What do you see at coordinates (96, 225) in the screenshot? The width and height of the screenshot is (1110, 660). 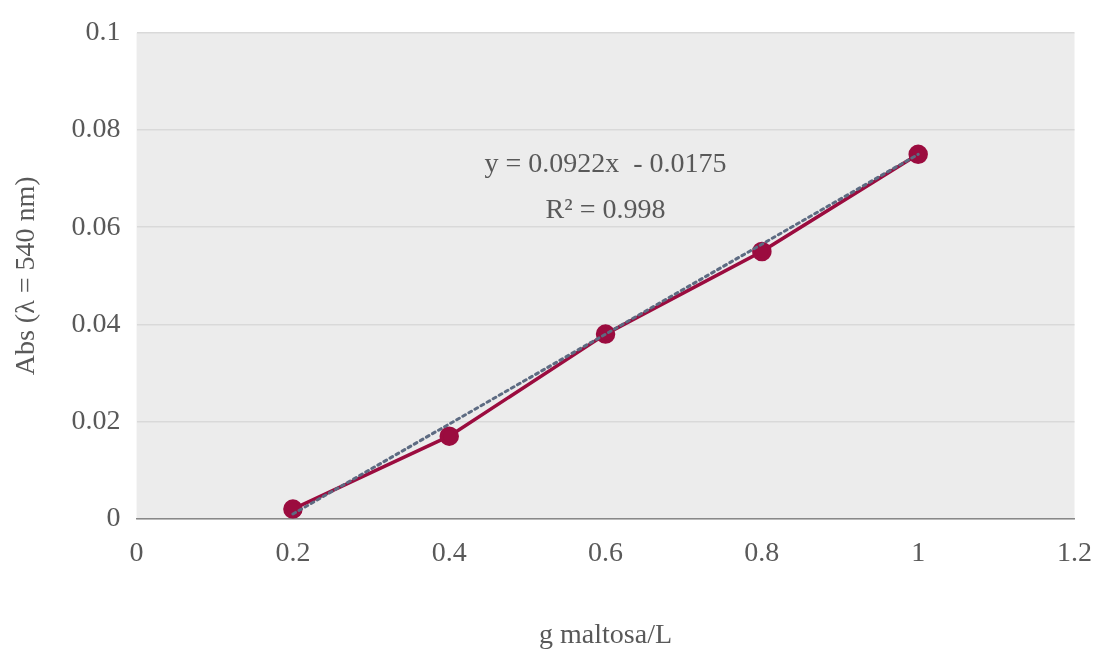 I see `y-tick-label: 0.06` at bounding box center [96, 225].